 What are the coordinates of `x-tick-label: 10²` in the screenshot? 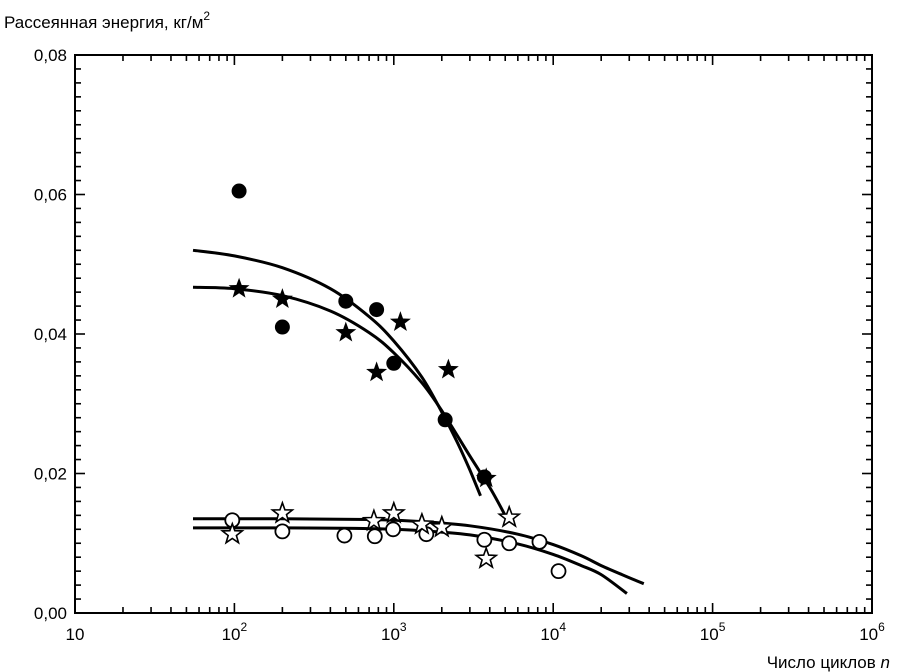 It's located at (235, 632).